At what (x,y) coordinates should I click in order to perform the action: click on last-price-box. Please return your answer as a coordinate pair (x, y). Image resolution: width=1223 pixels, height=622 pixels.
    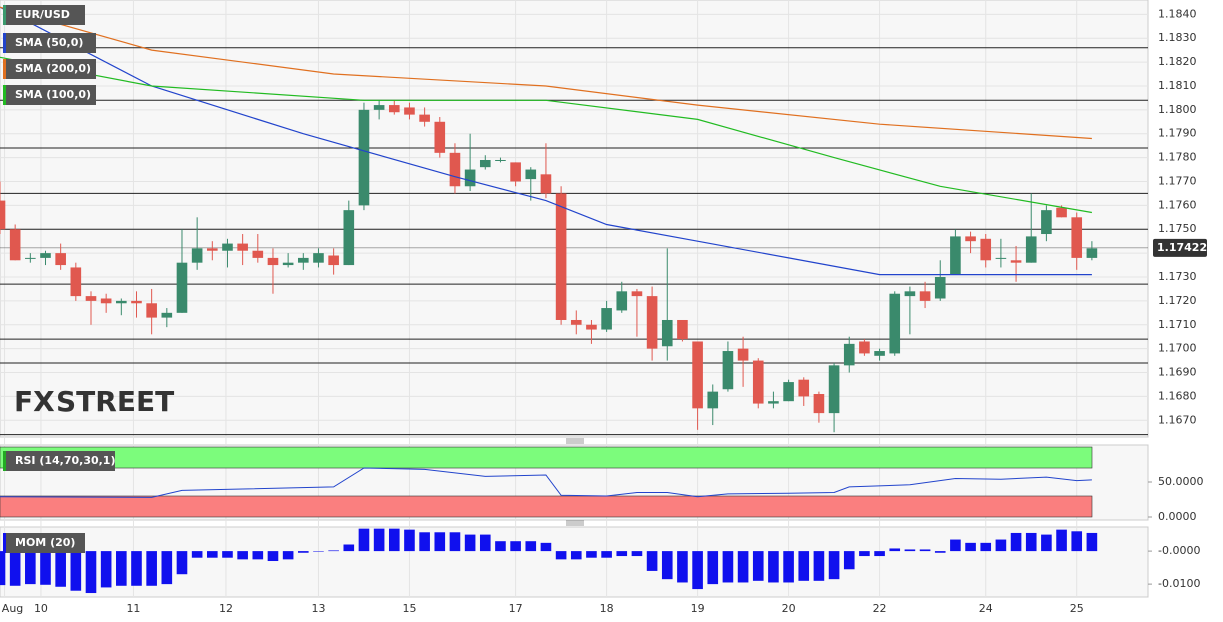
    Looking at the image, I should click on (1180, 247).